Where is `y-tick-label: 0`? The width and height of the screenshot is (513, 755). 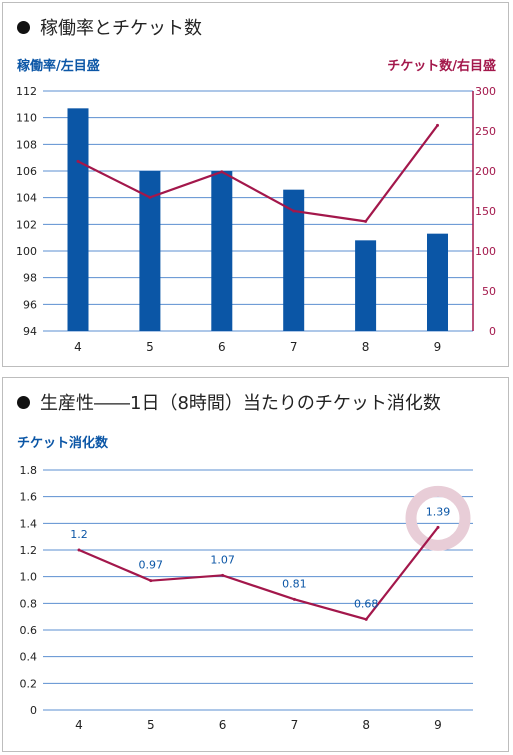 y-tick-label: 0 is located at coordinates (33, 710).